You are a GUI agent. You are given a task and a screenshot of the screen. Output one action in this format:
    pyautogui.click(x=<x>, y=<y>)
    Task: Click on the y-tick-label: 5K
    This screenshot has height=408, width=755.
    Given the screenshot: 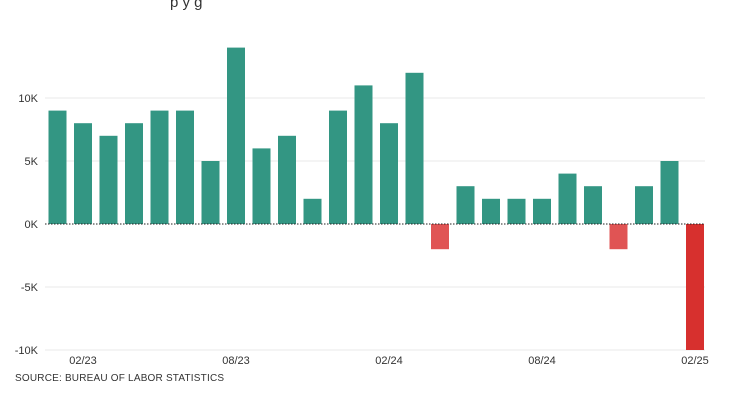 What is the action you would take?
    pyautogui.click(x=32, y=162)
    